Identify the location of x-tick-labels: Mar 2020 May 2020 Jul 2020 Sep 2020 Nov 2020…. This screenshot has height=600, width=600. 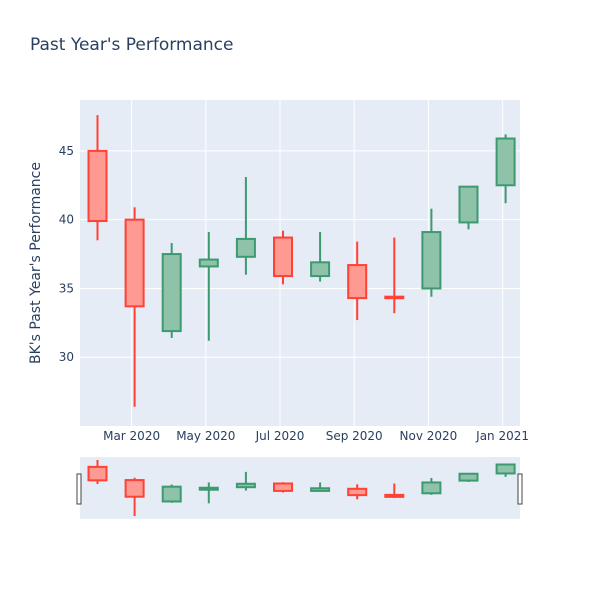
(316, 436).